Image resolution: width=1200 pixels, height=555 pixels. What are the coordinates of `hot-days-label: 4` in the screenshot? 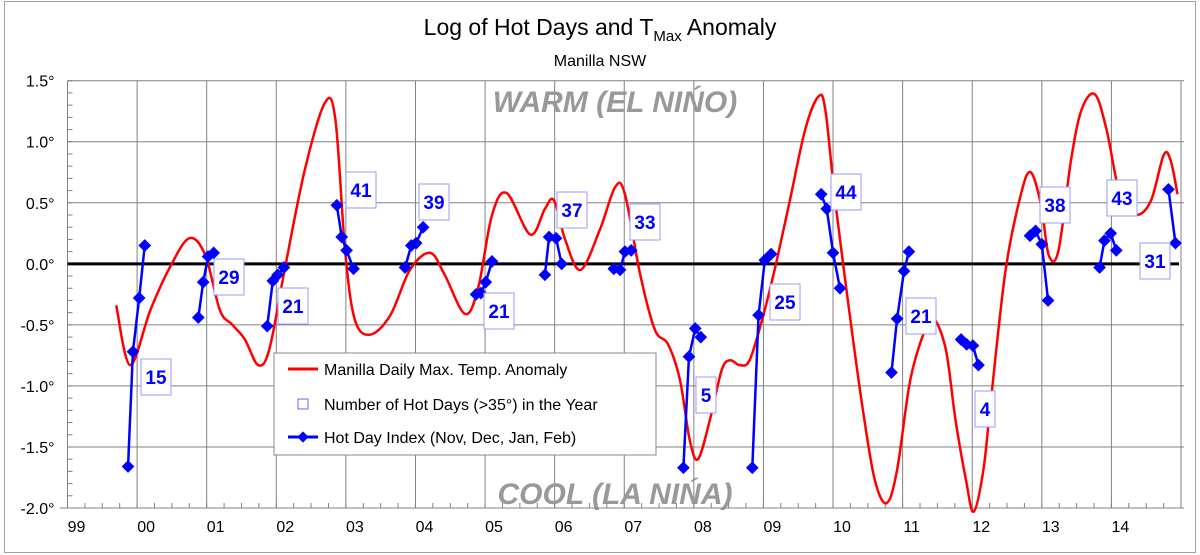 It's located at (985, 410).